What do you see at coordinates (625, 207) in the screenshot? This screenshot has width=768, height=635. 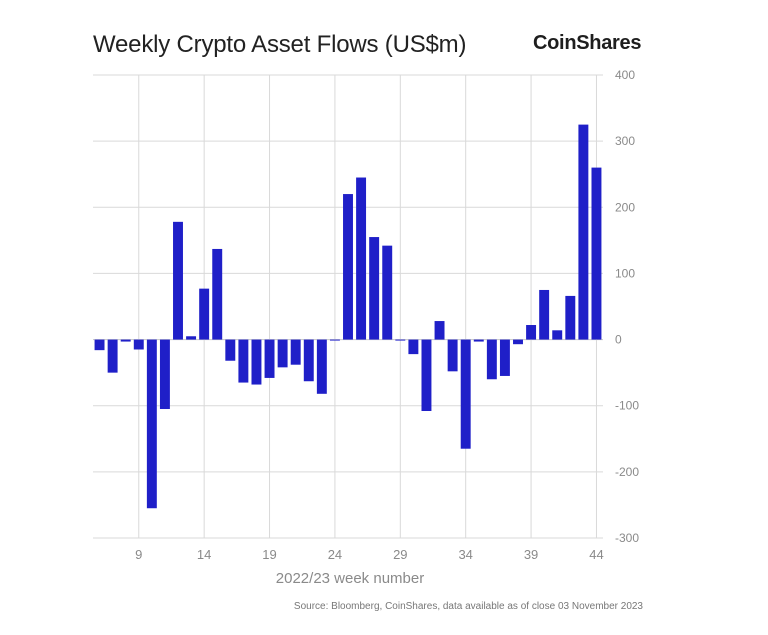 I see `y-tick-label: 200` at bounding box center [625, 207].